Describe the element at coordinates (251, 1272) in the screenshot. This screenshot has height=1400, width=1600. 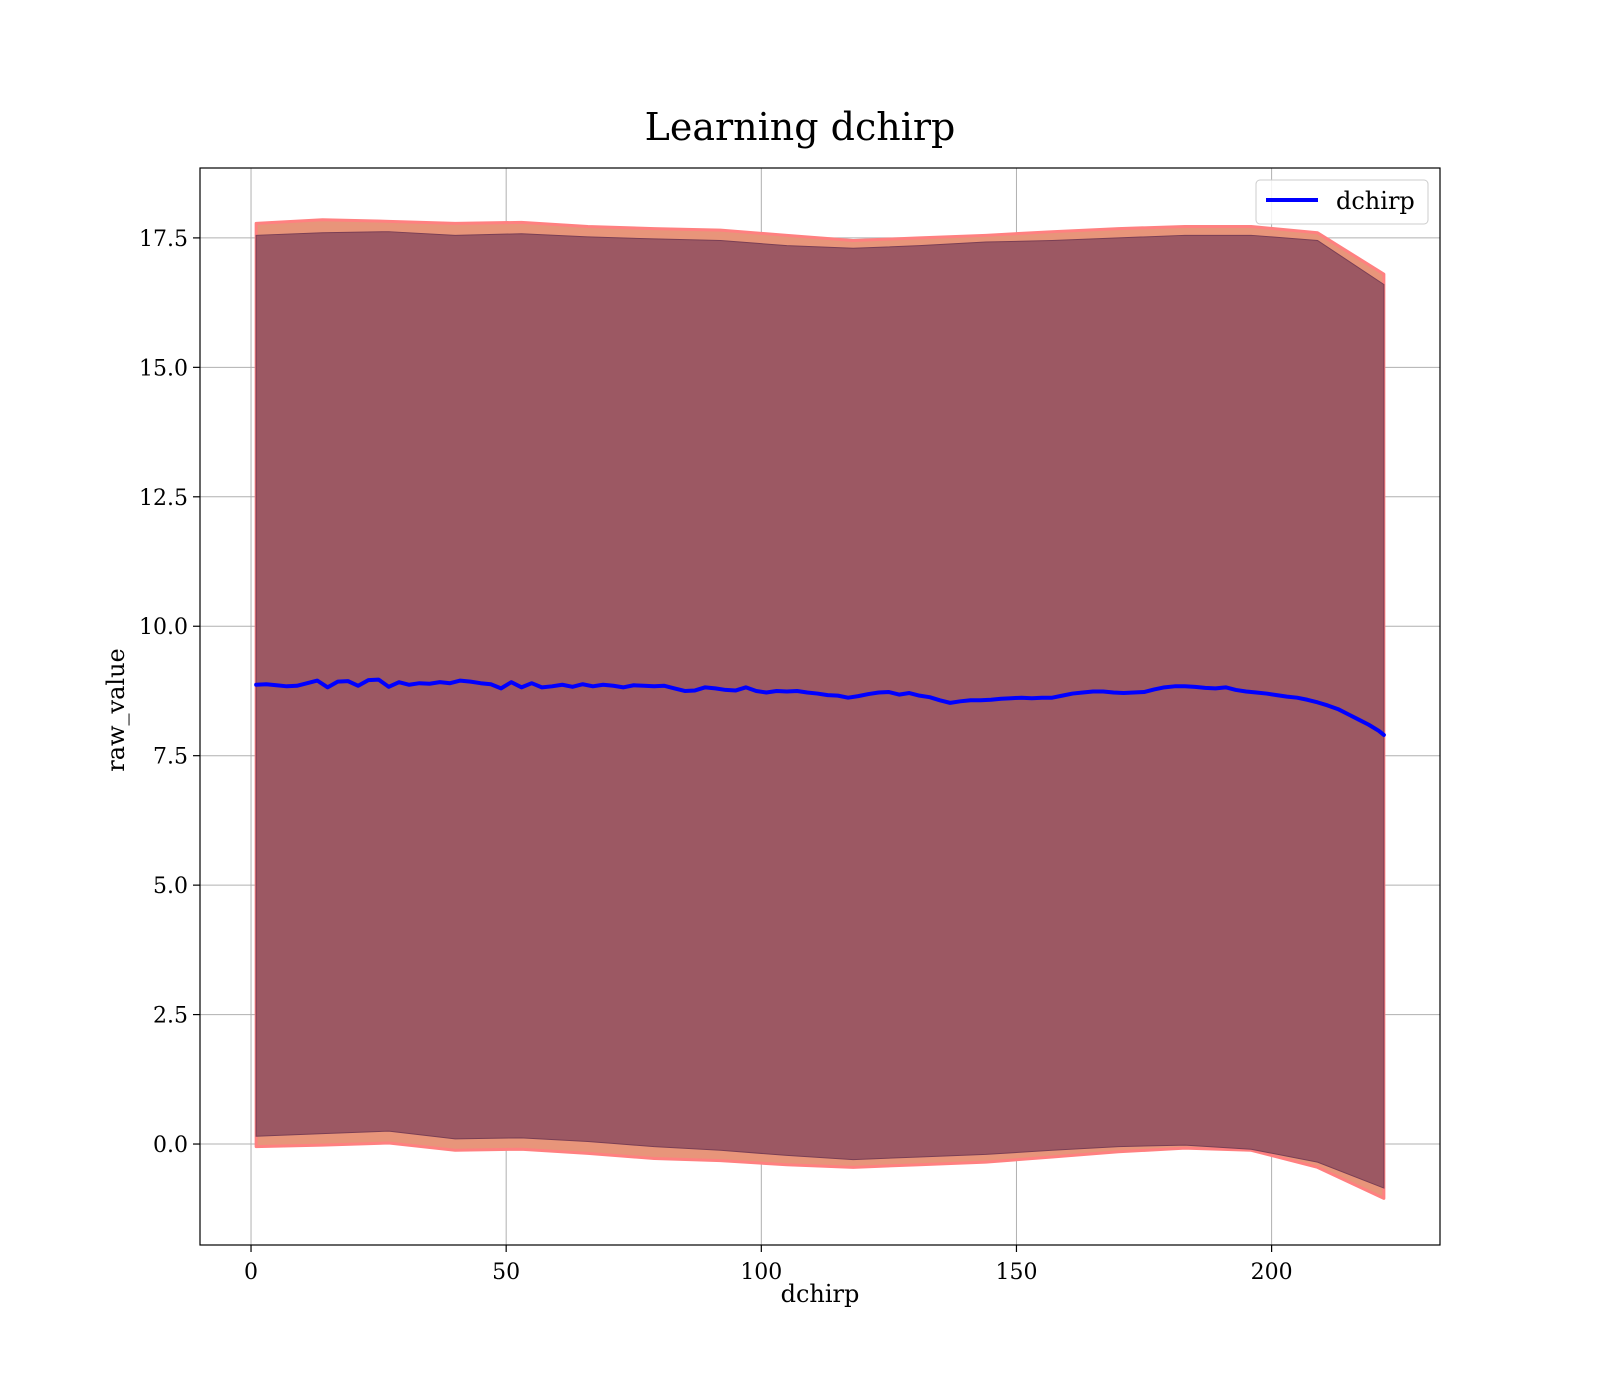
I see `x-tick-label: 0` at that location.